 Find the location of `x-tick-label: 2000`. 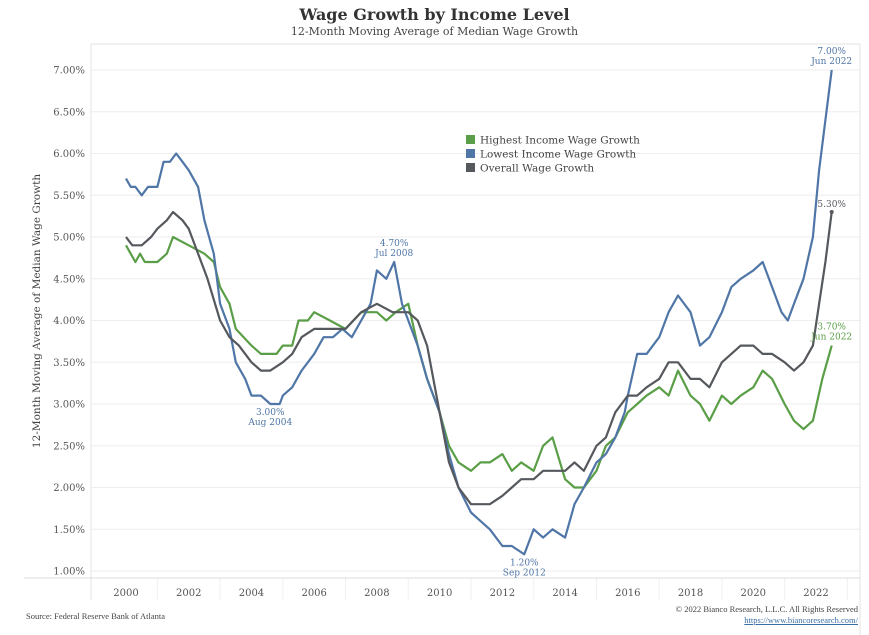

x-tick-label: 2000 is located at coordinates (125, 593).